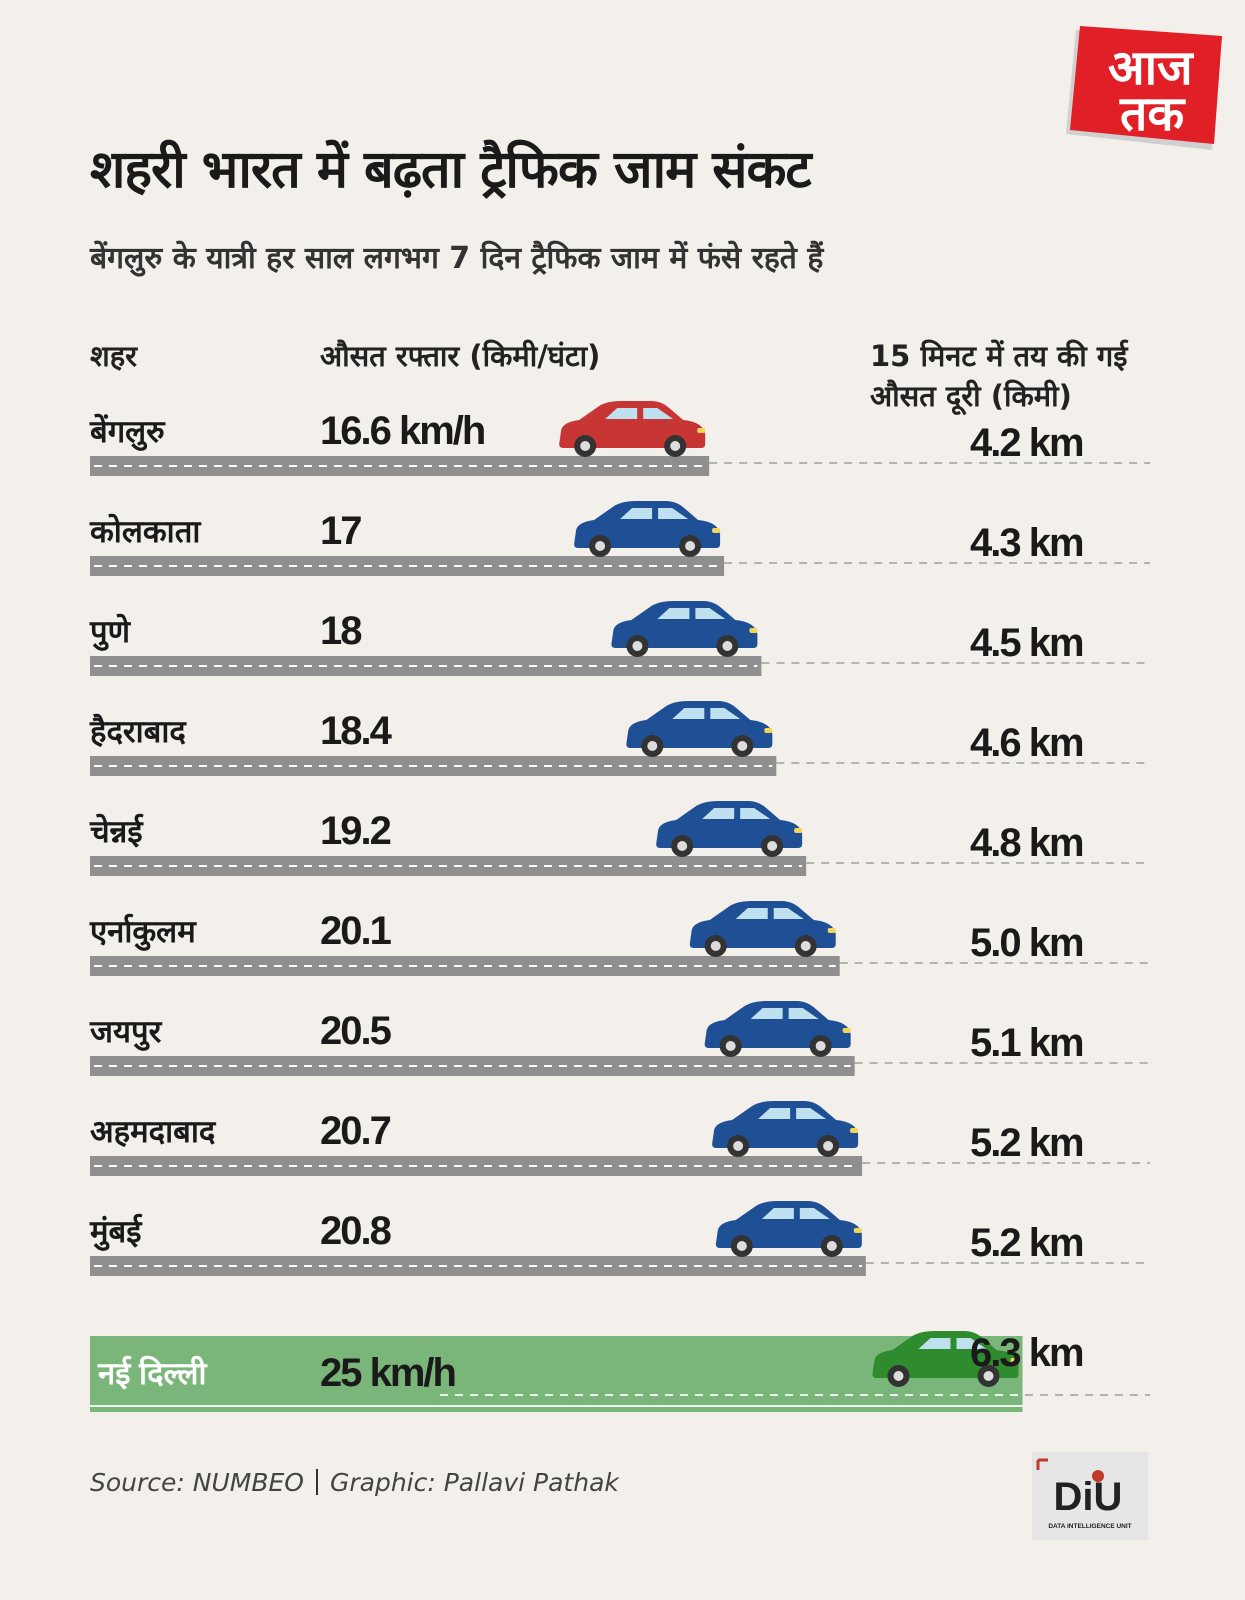  I want to click on footer-credits: Source: NUMBEO Graphic: Pallavi Pathak, so click(354, 1482).